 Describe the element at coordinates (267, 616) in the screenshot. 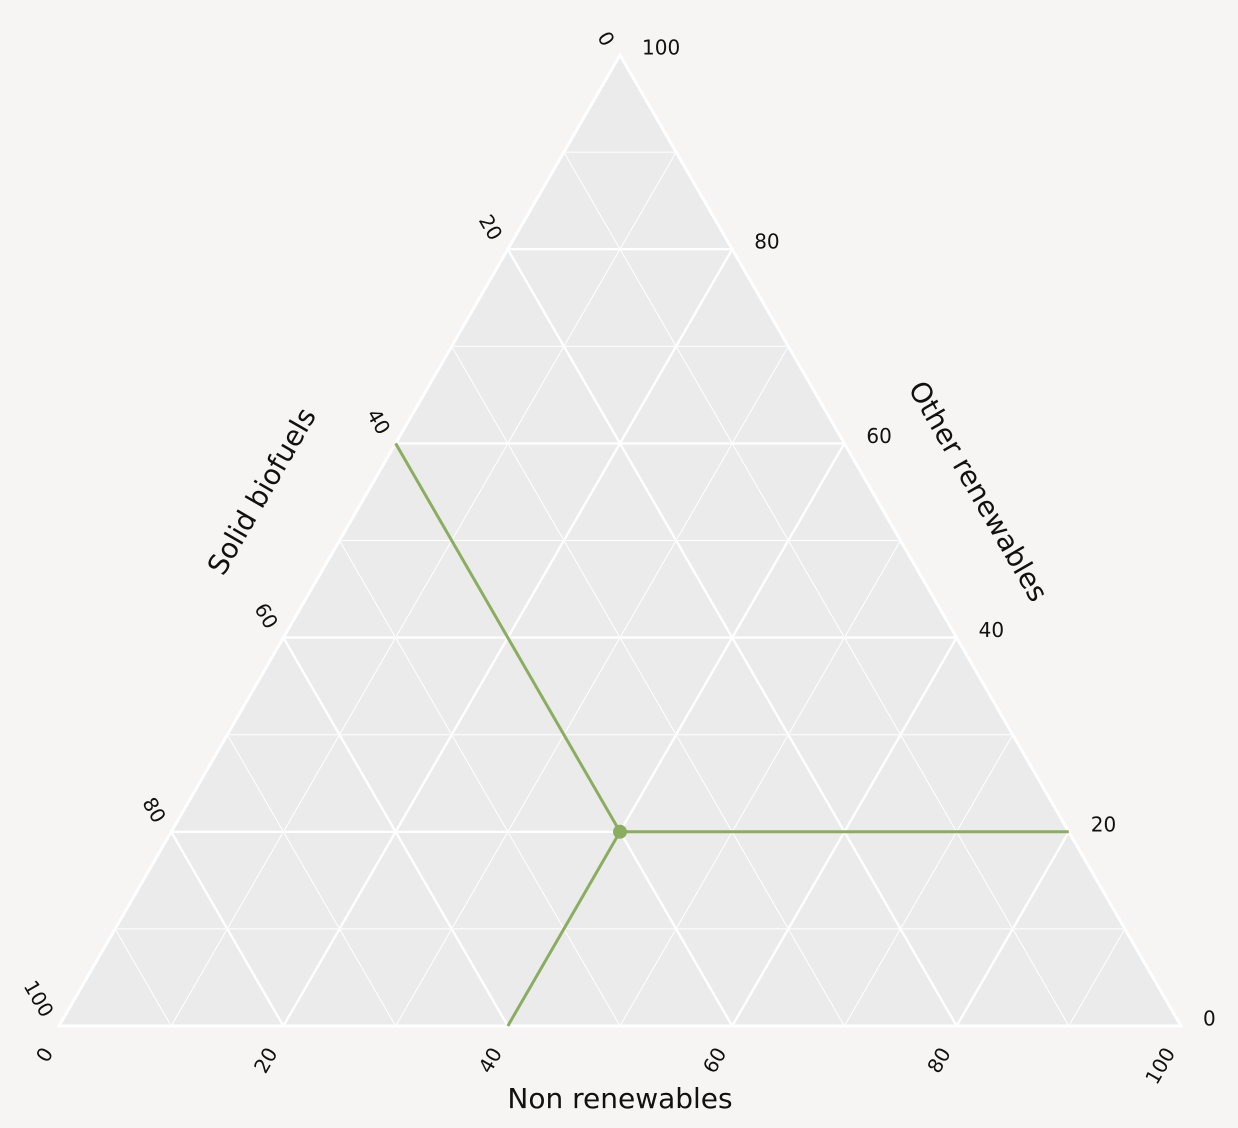

I see `tick-label-solid-biofuels-60: 60` at that location.